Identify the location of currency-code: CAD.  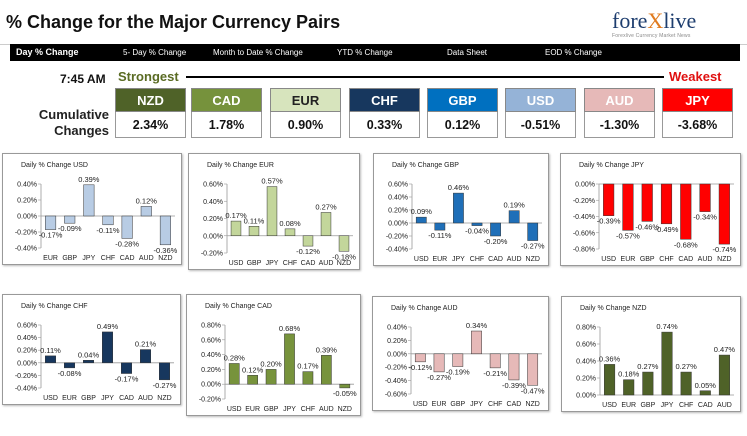
(226, 100).